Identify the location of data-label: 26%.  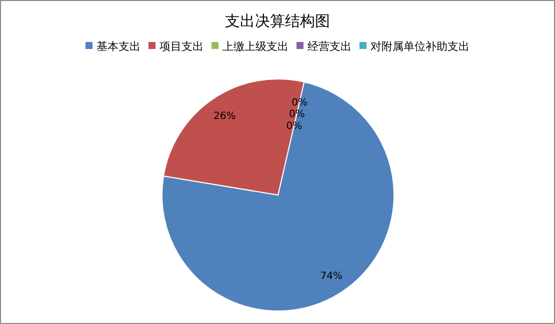
(224, 116).